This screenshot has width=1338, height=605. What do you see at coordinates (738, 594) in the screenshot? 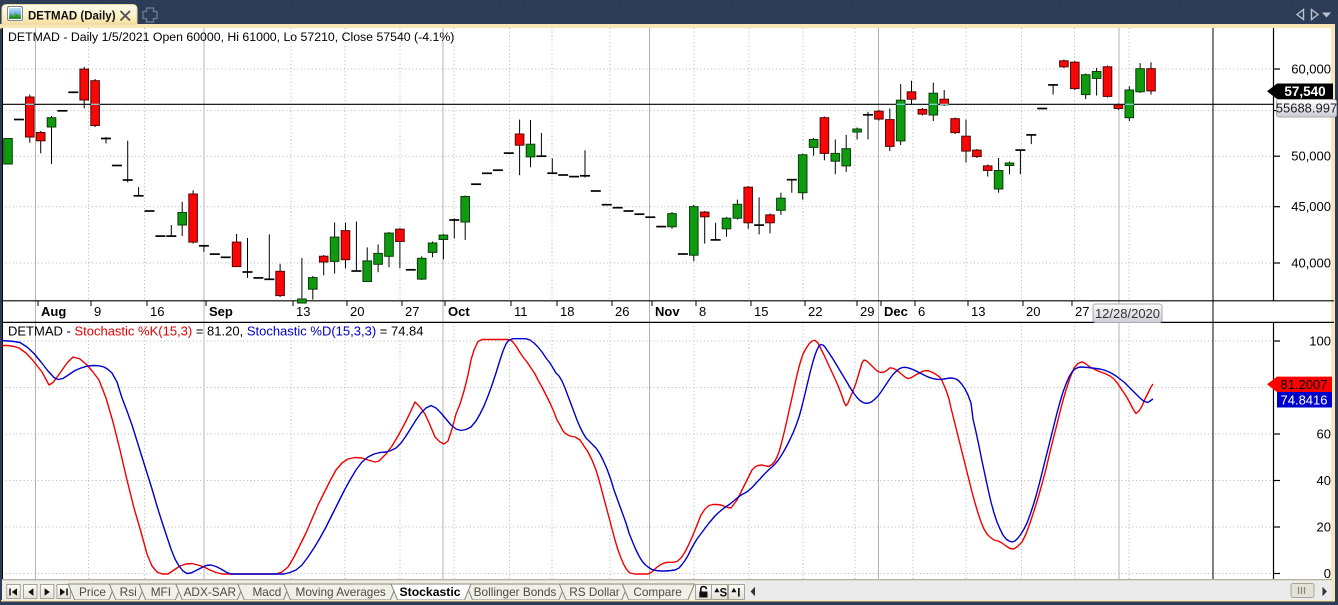
I see `svg-text: I` at bounding box center [738, 594].